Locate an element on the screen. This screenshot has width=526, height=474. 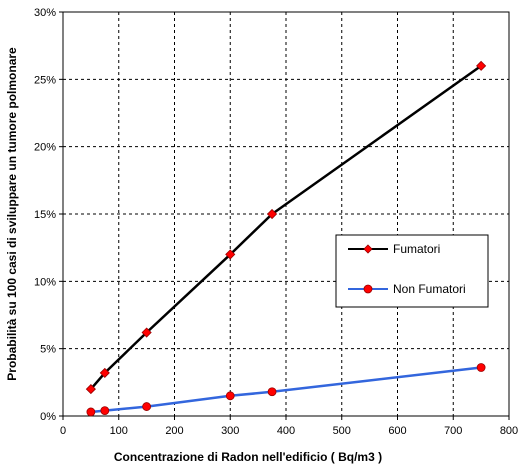
x-tick-label: 300 is located at coordinates (230, 431).